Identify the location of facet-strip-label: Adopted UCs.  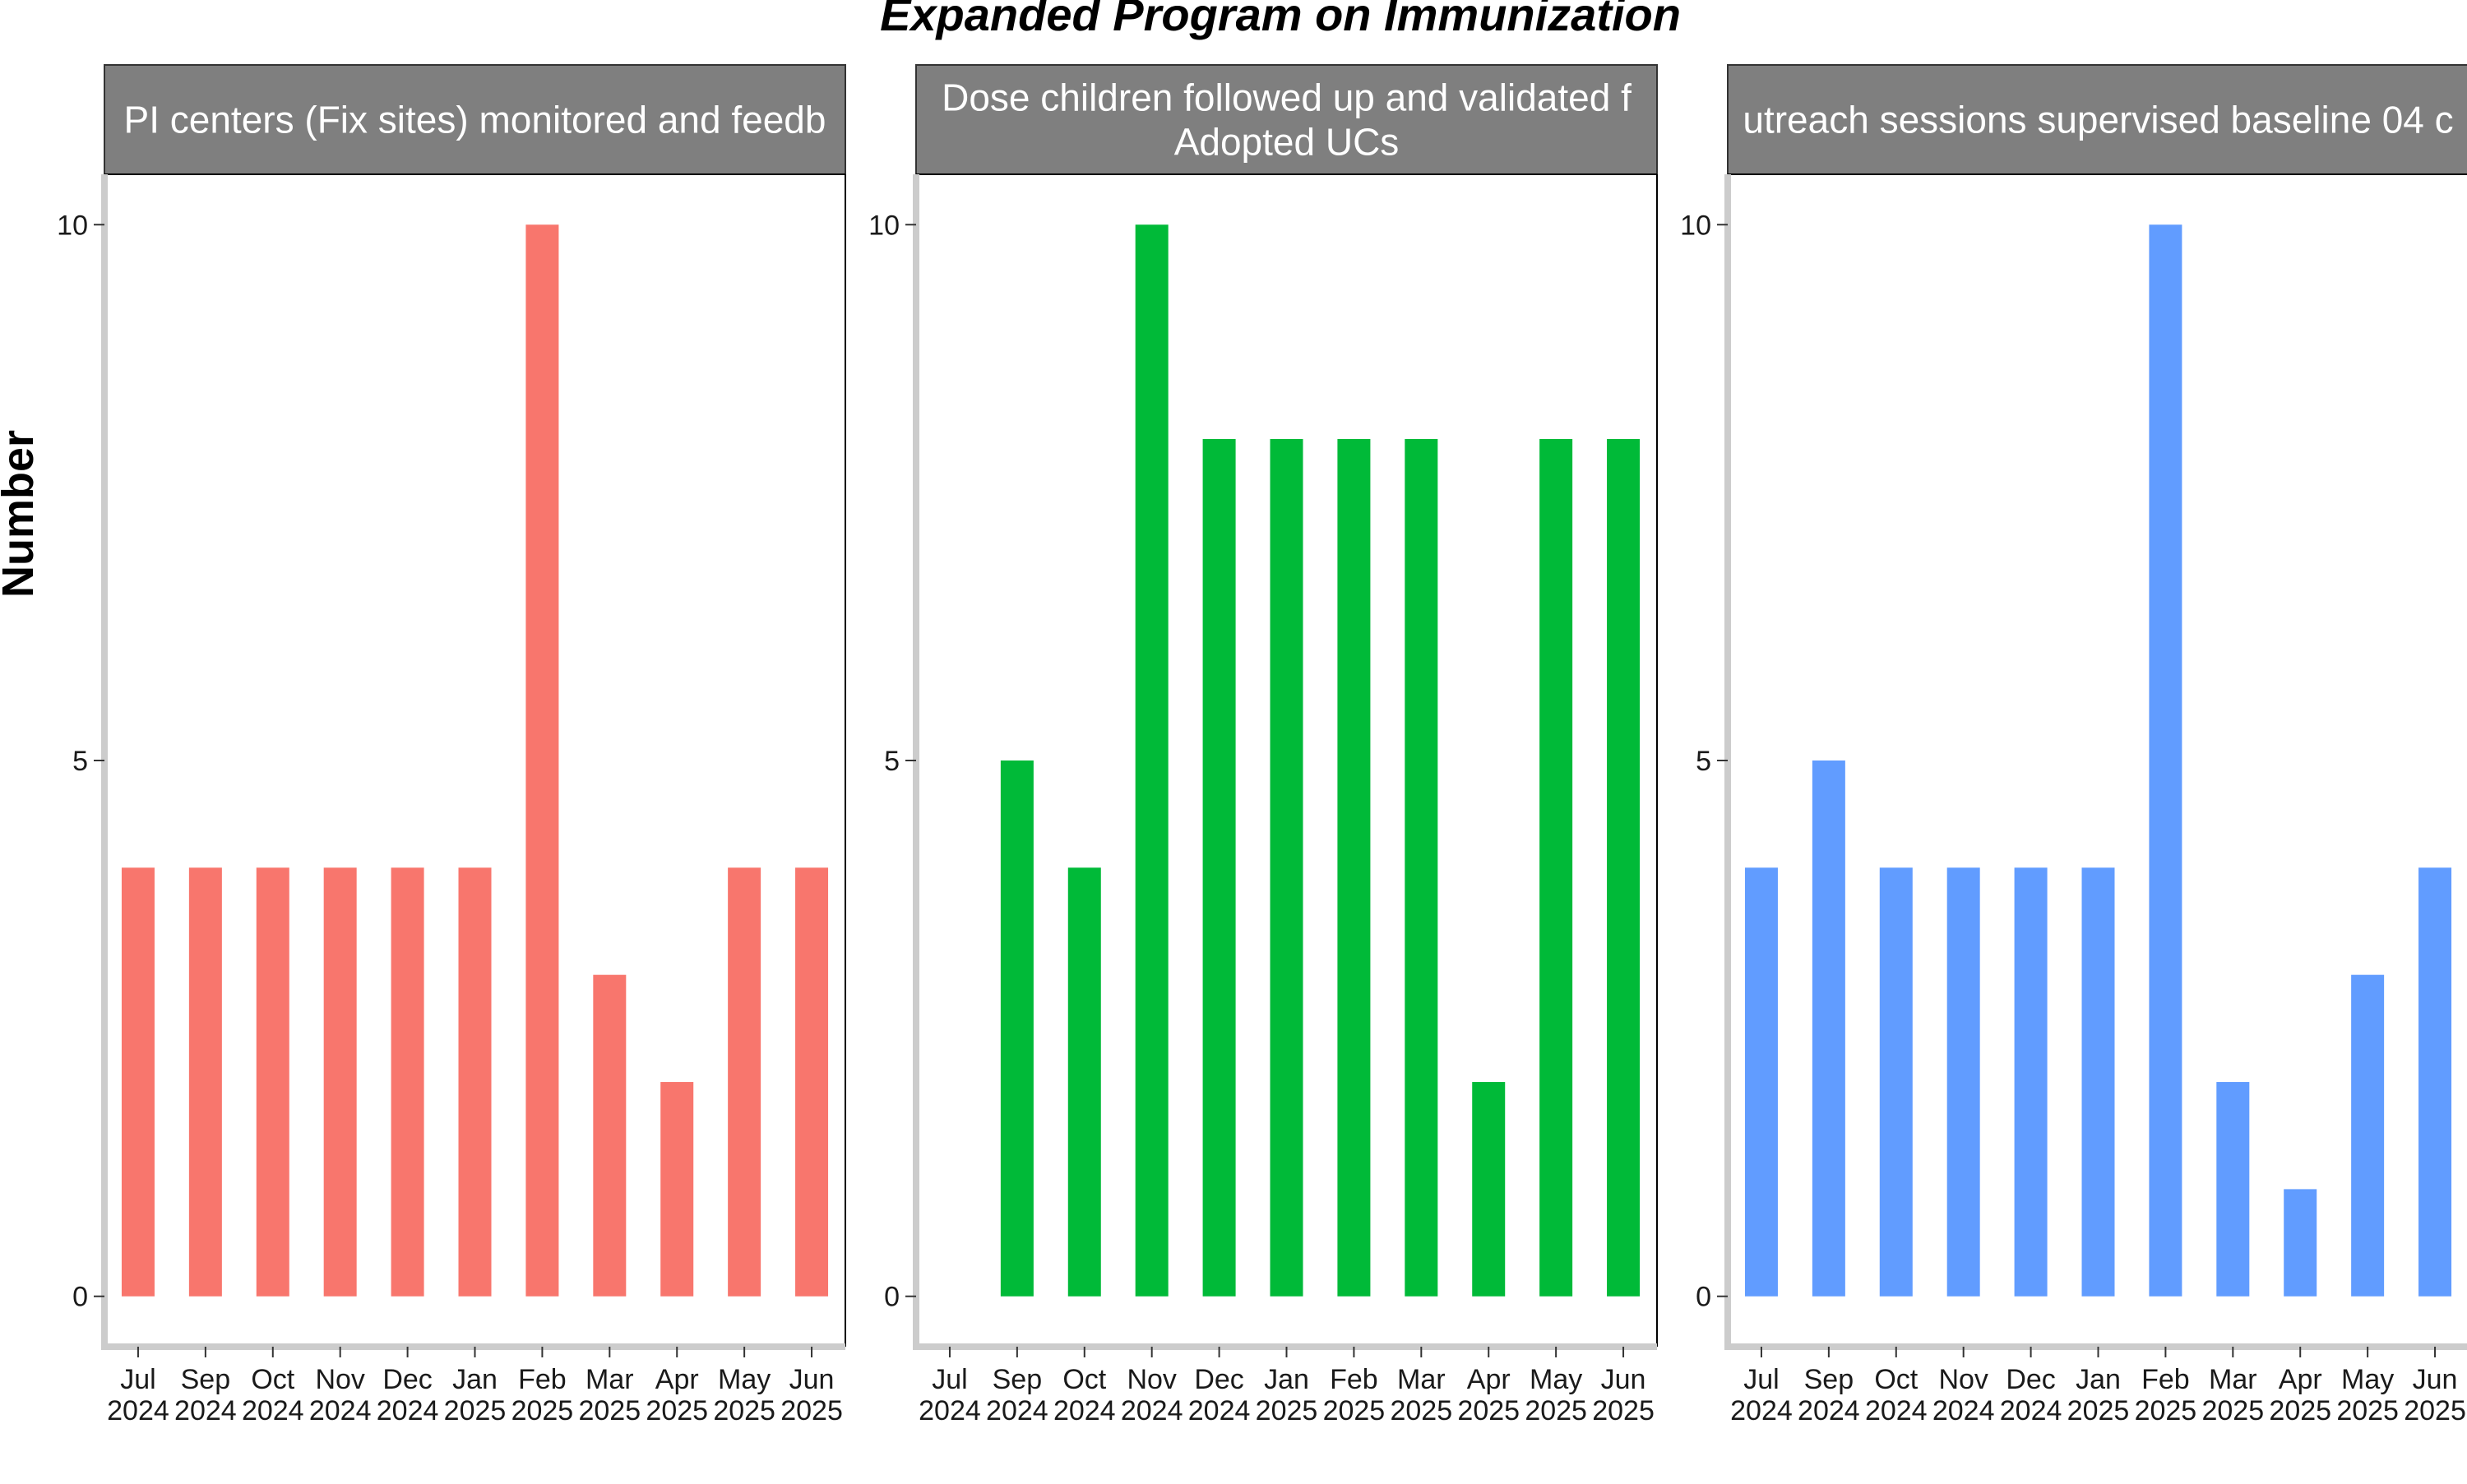
(1287, 142).